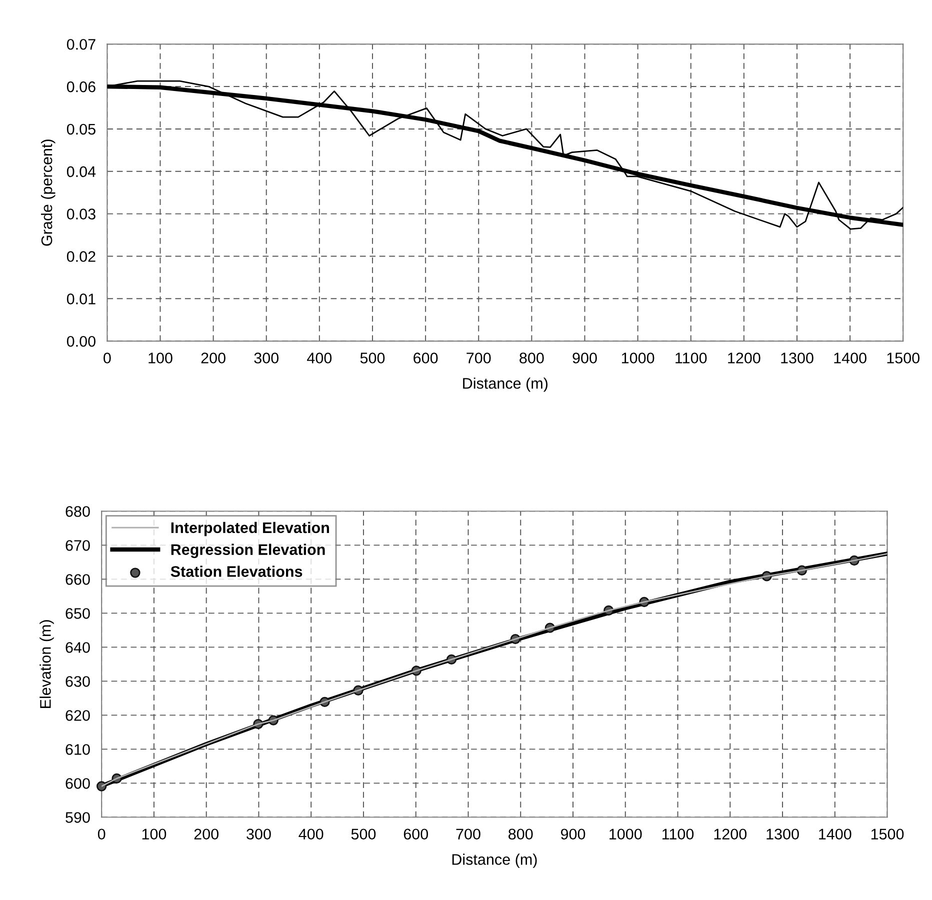 This screenshot has height=900, width=932. I want to click on y-tick-label: 630, so click(78, 681).